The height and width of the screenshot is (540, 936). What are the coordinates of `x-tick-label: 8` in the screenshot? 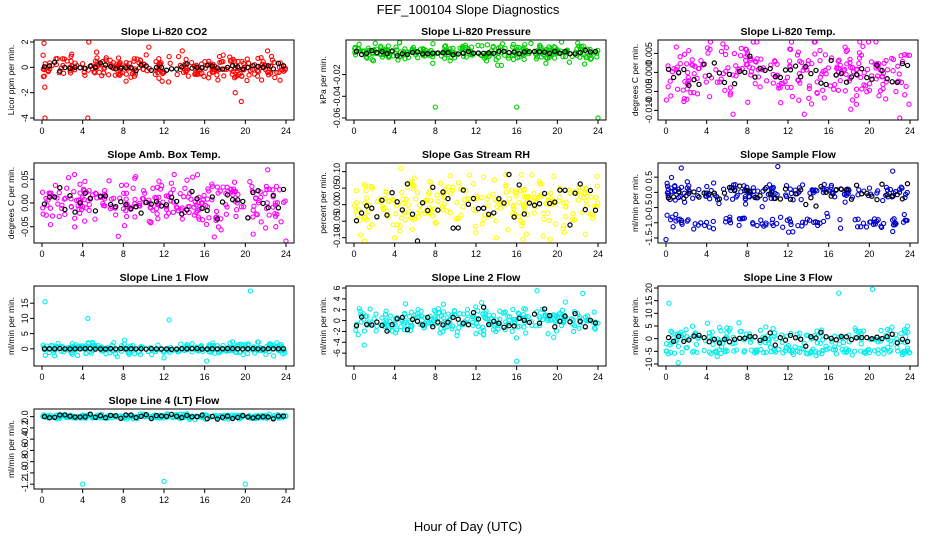 It's located at (123, 254).